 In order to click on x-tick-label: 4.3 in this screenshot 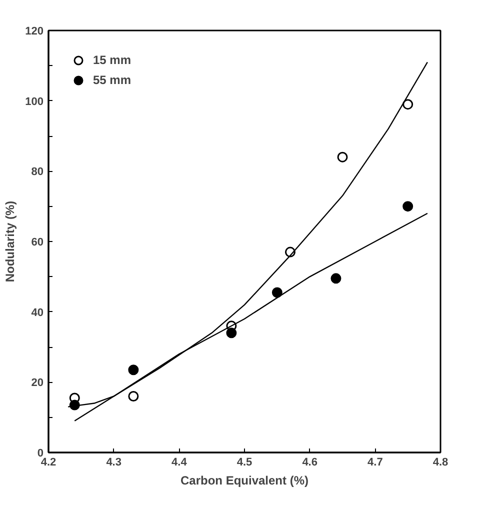, I will do `click(114, 462)`.